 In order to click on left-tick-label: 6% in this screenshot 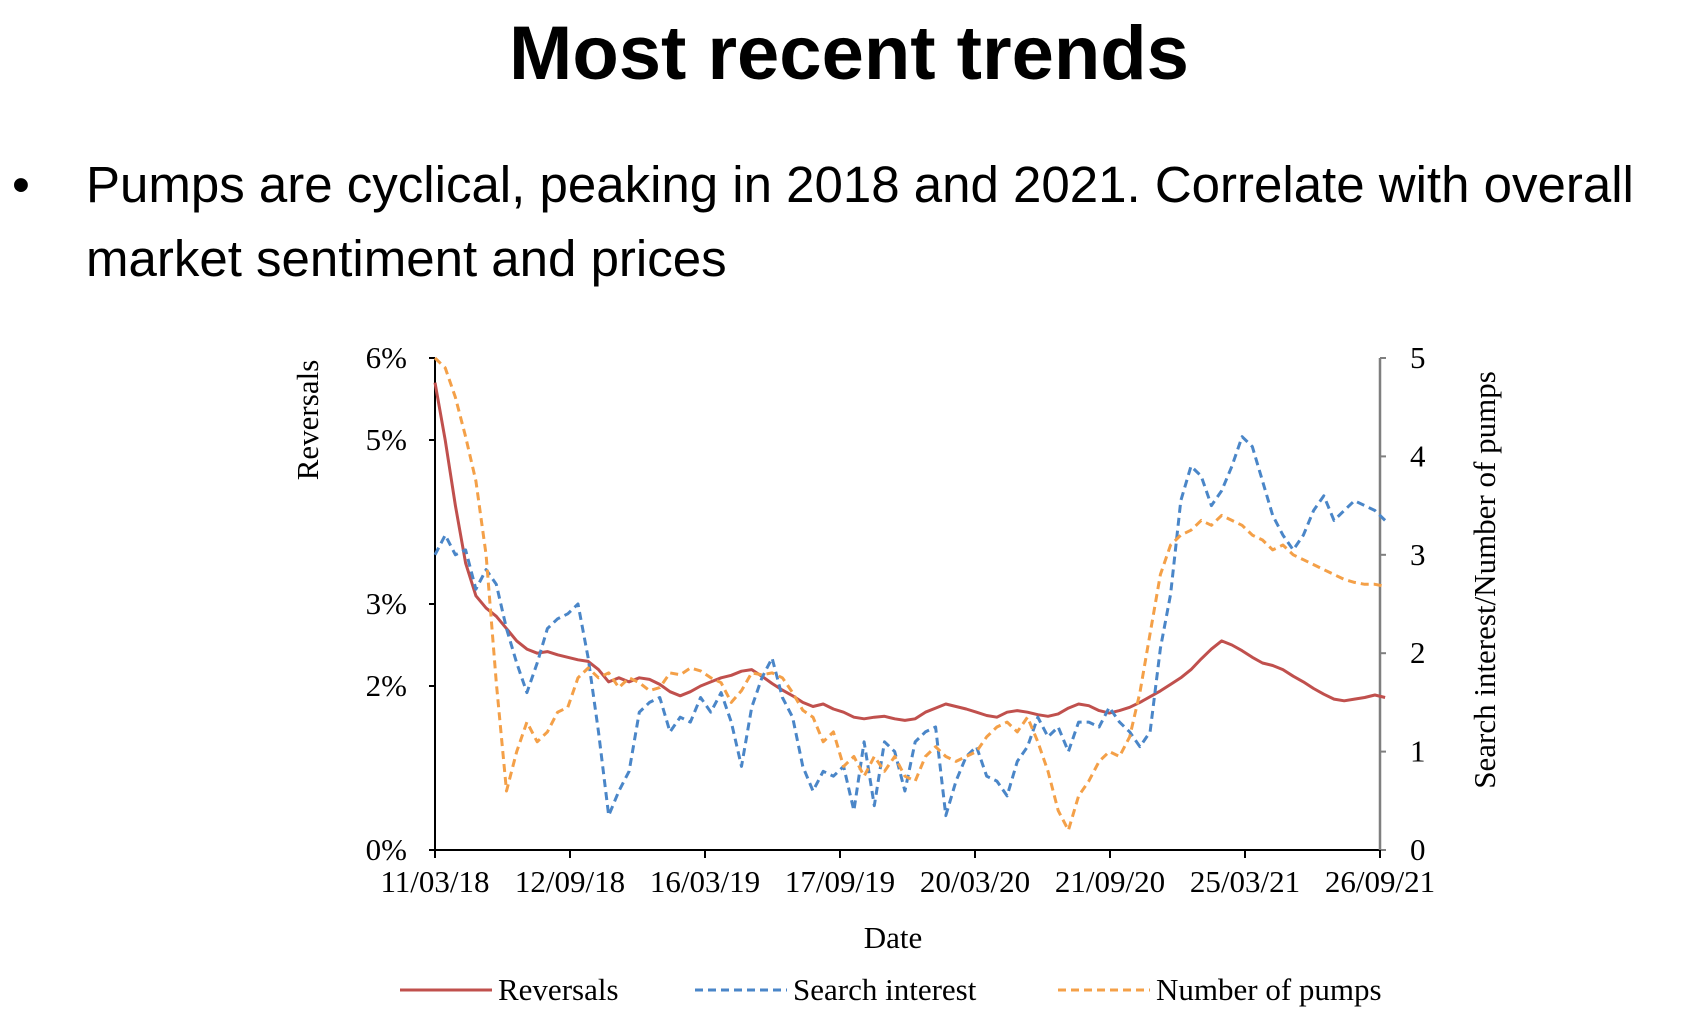, I will do `click(386, 357)`.